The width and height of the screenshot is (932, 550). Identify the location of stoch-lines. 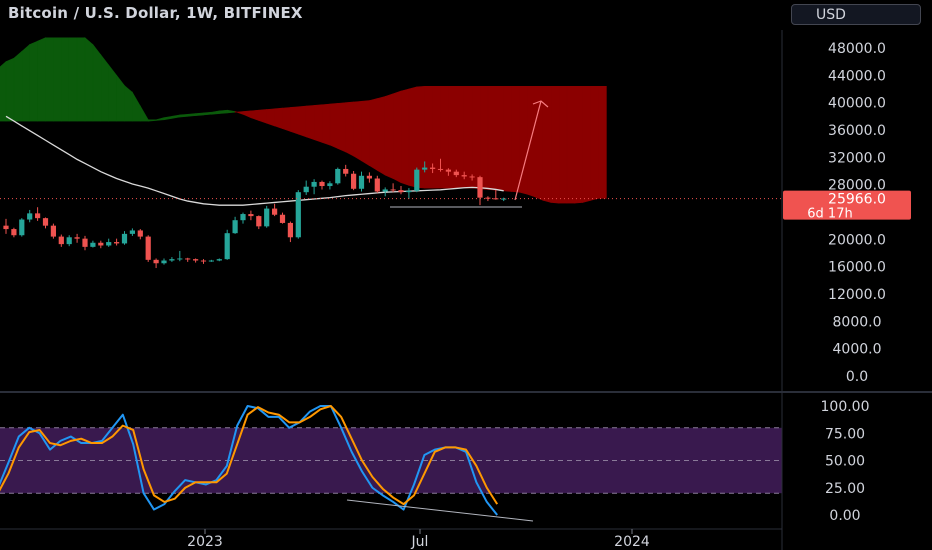
(249, 460).